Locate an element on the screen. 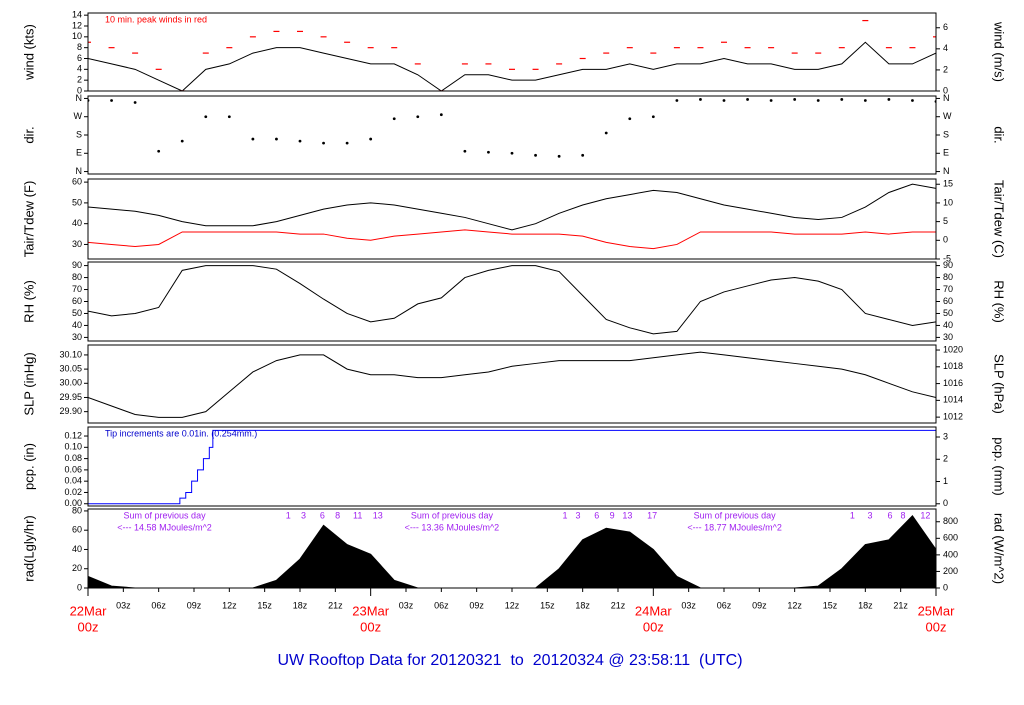 This screenshot has width=1024, height=705. y-tick-label: 50 is located at coordinates (77, 313).